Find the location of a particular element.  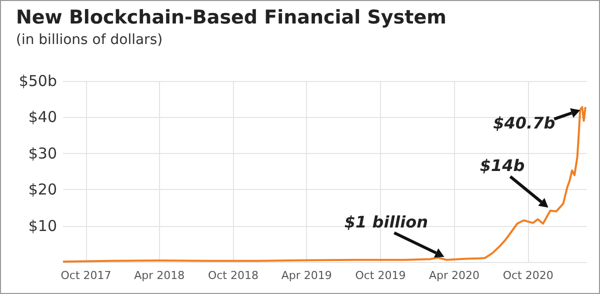

chart-title: New Blockchain-Based Financial System is located at coordinates (231, 17).